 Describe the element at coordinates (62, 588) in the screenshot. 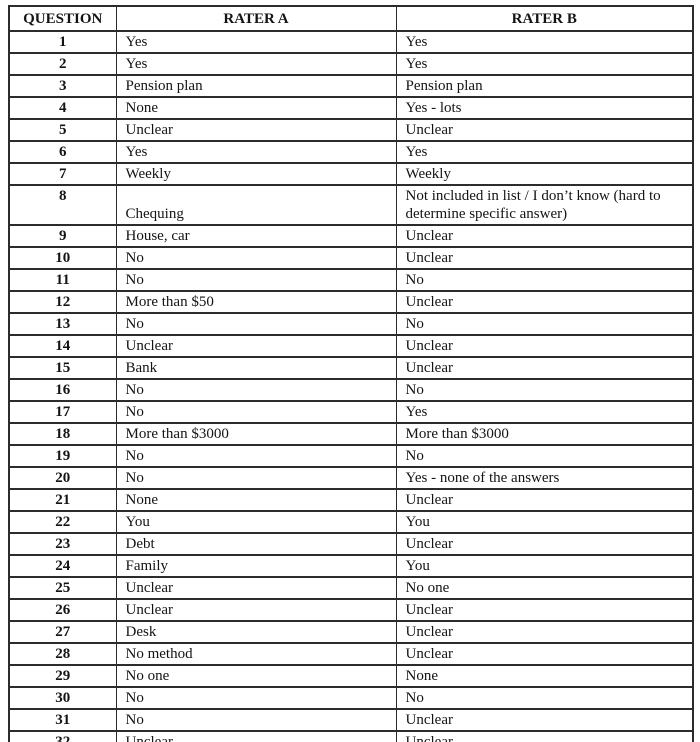

I see `question-number: 25` at that location.